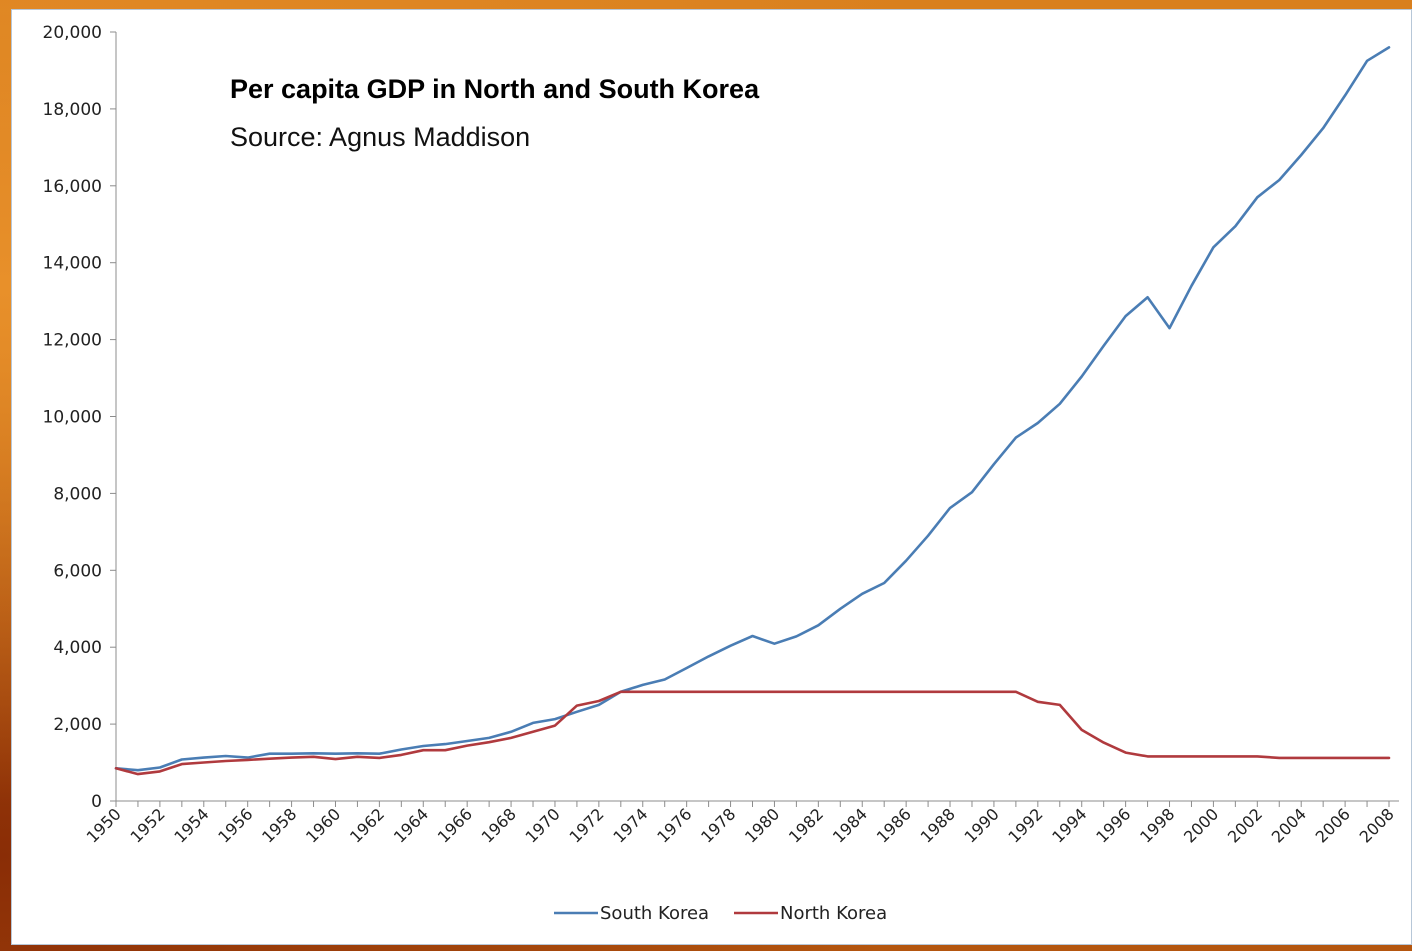 The width and height of the screenshot is (1412, 951). What do you see at coordinates (279, 825) in the screenshot?
I see `x-tick-label: 1958` at bounding box center [279, 825].